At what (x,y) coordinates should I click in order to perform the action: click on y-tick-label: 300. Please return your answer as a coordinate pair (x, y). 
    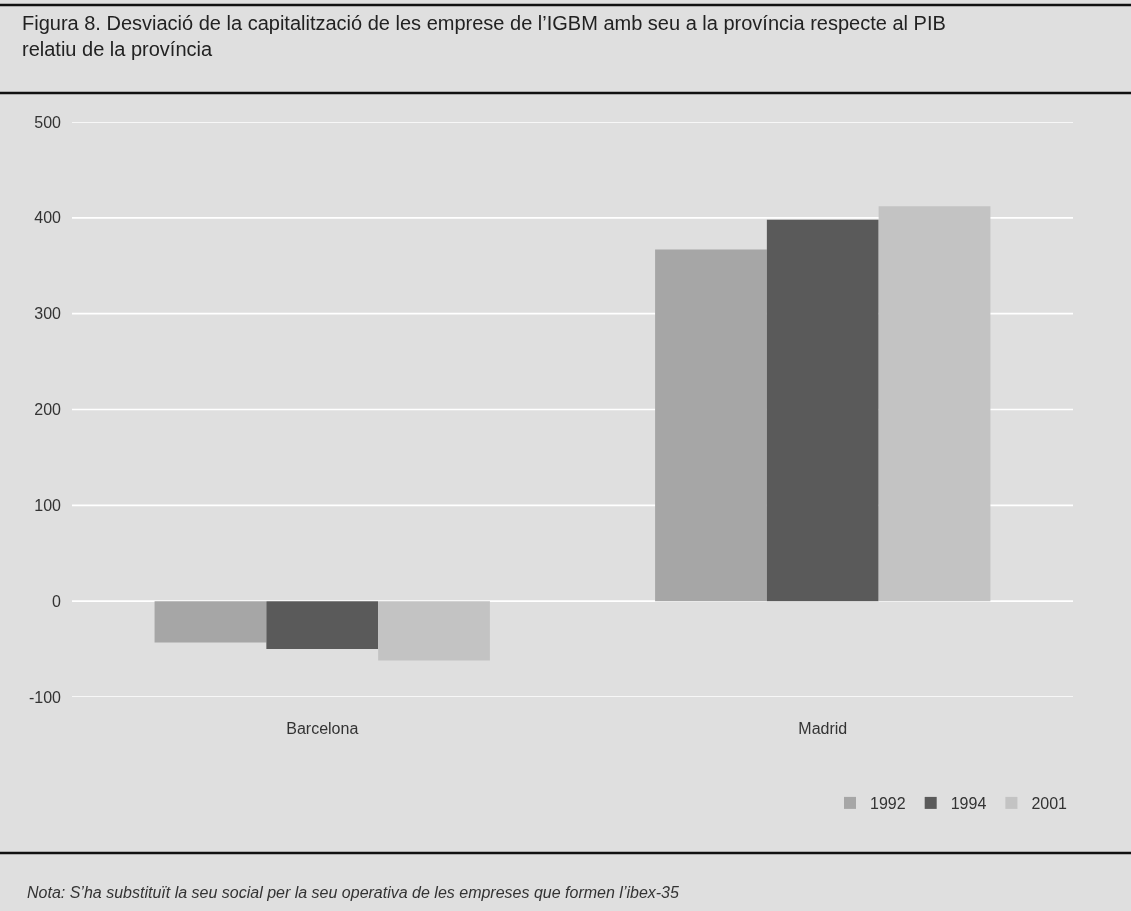
    Looking at the image, I should click on (48, 314).